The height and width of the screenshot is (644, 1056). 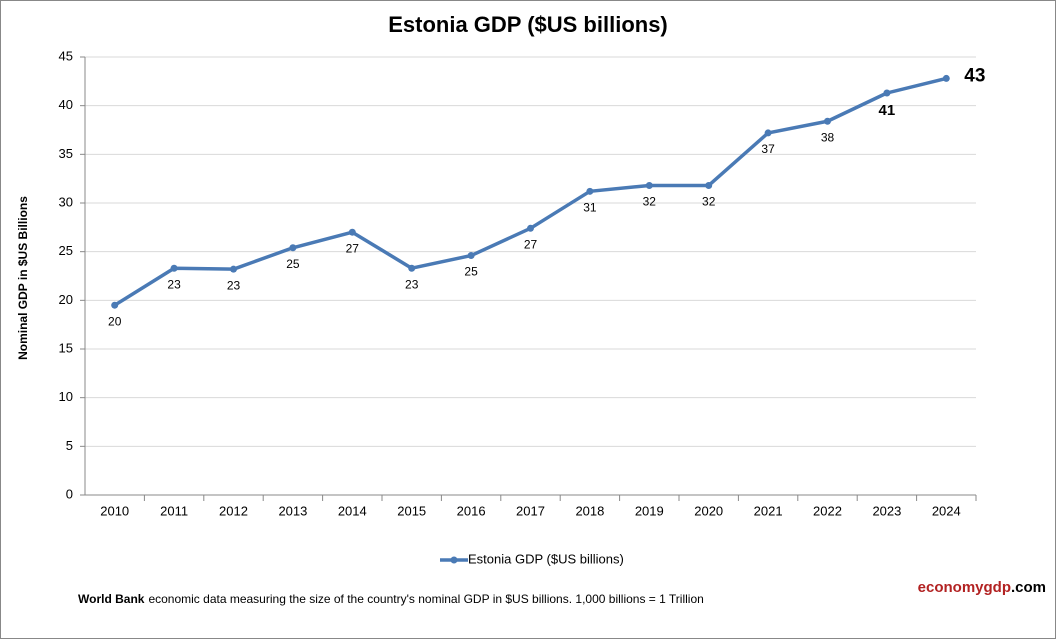 What do you see at coordinates (174, 510) in the screenshot?
I see `x-tick-label: 2011` at bounding box center [174, 510].